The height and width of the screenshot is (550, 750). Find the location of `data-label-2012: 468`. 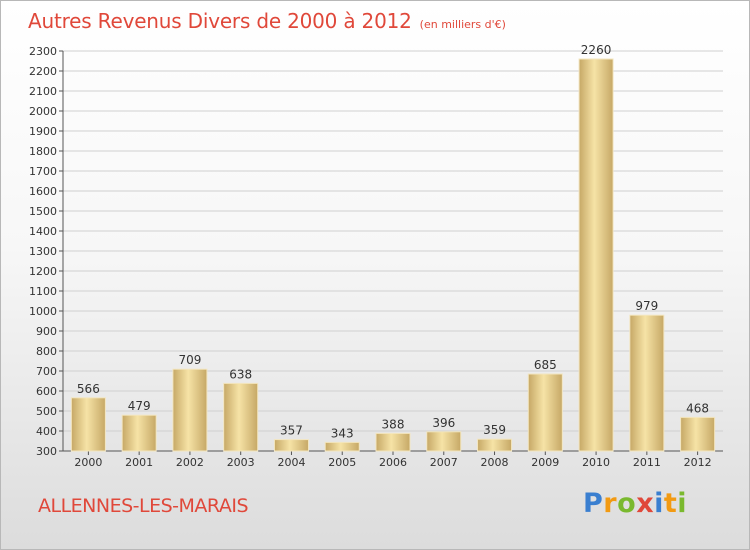

data-label-2012: 468 is located at coordinates (697, 408).